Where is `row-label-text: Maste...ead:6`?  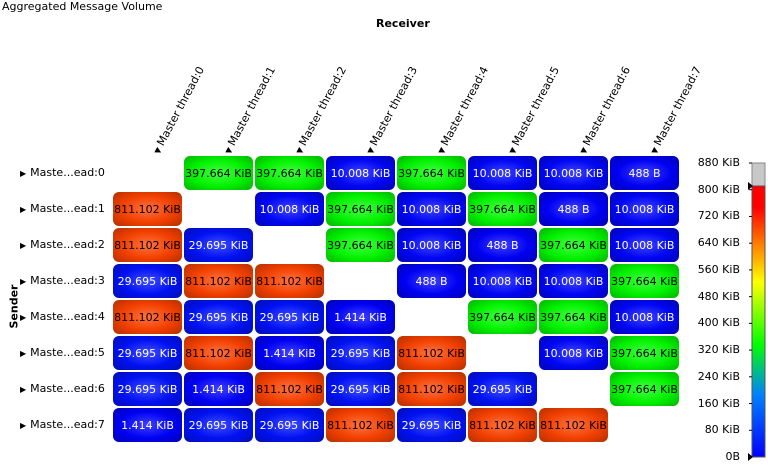
row-label-text: Maste...ead:6 is located at coordinates (67, 388).